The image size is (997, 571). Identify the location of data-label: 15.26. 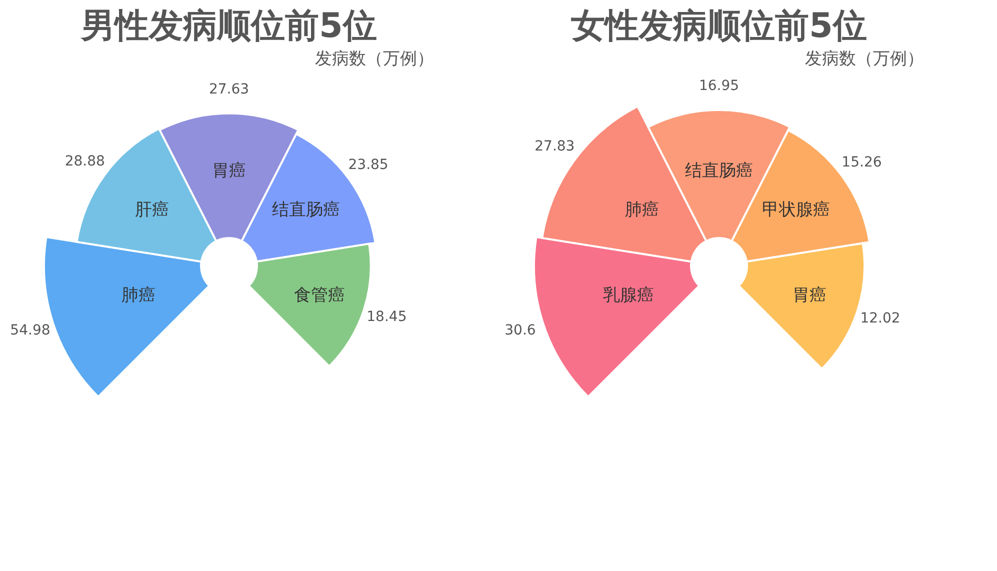
(862, 162).